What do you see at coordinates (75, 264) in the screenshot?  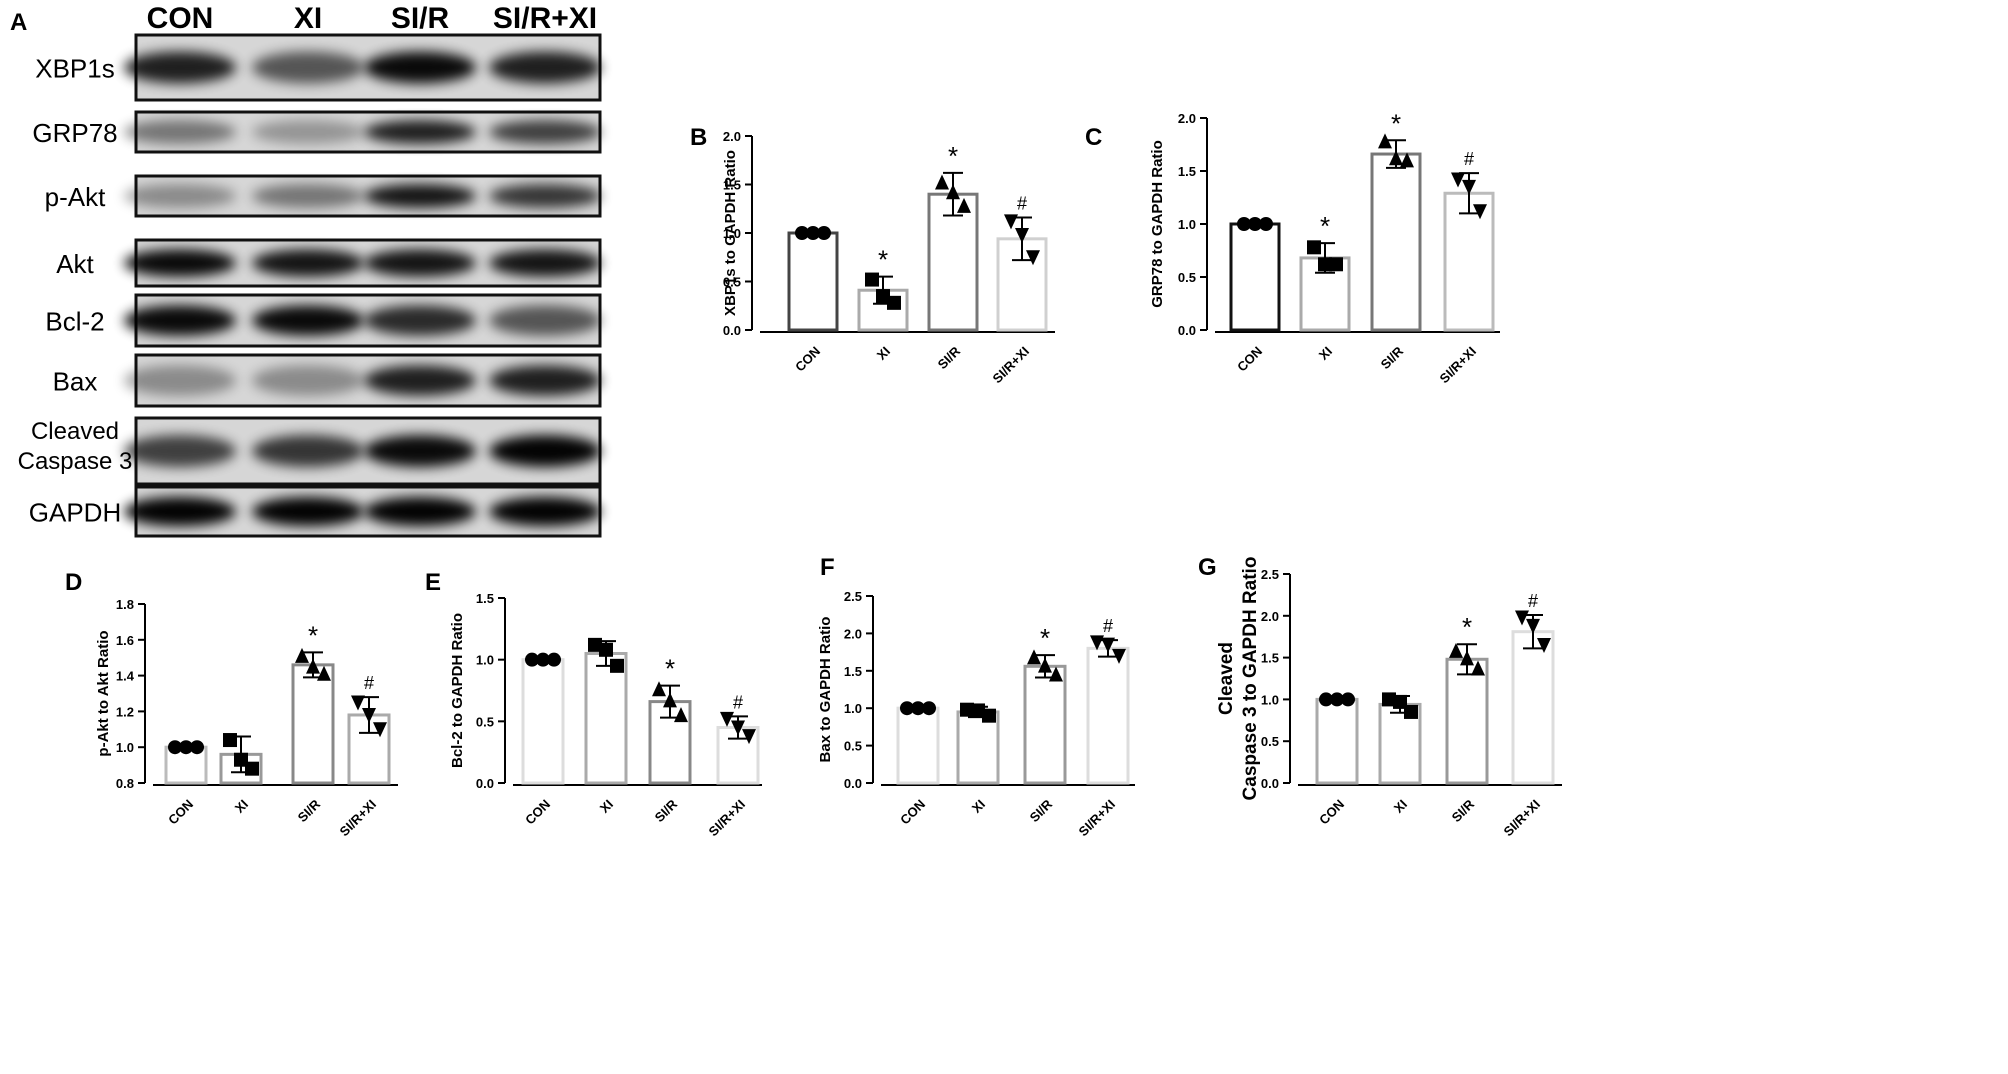 I see `protein-label: Akt` at bounding box center [75, 264].